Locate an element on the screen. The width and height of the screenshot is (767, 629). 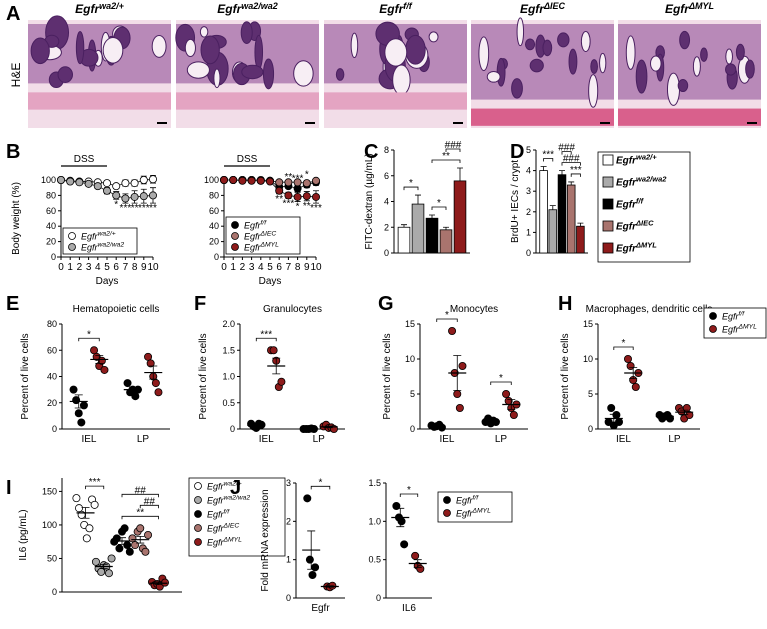
legend-label: Egfrf/f is located at coordinates (218, 514).